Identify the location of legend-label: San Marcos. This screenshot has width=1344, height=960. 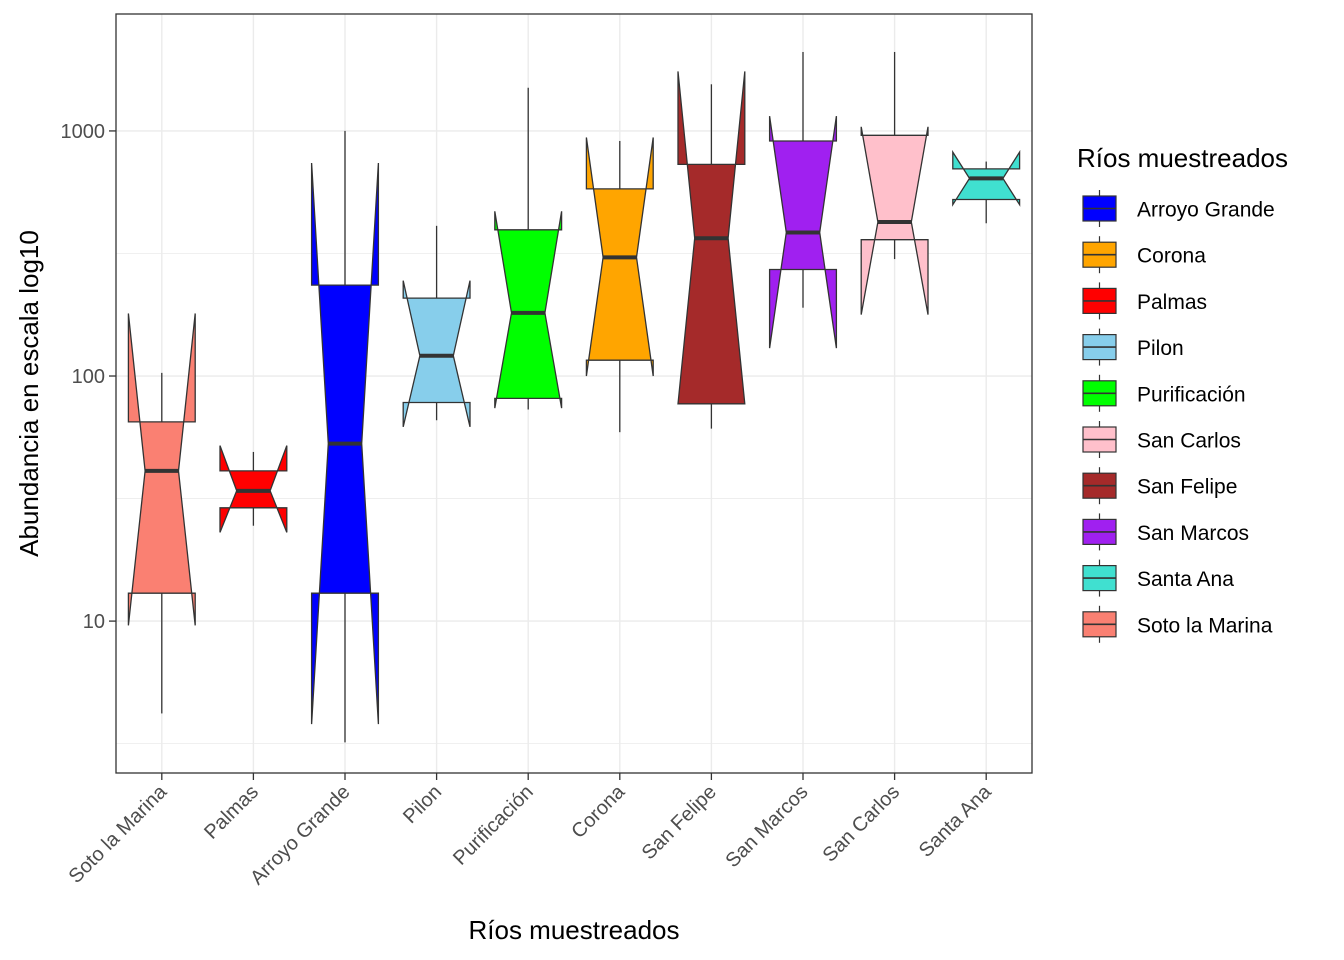
(1193, 533).